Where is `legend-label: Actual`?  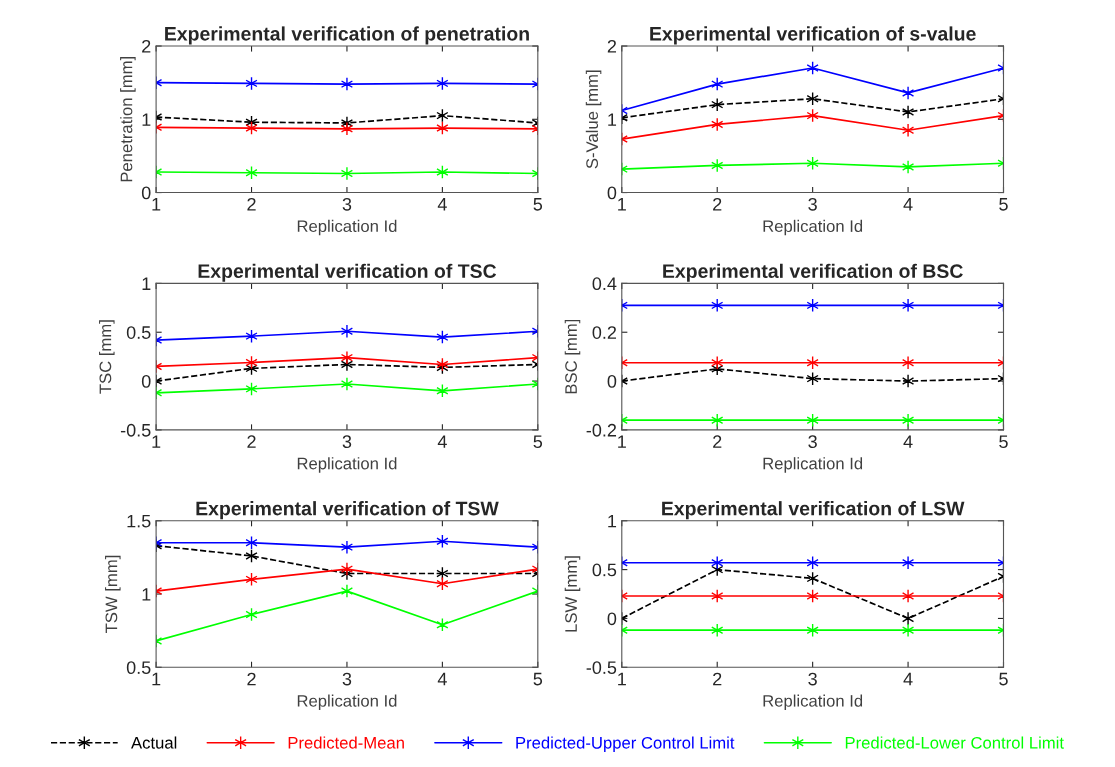 legend-label: Actual is located at coordinates (154, 742).